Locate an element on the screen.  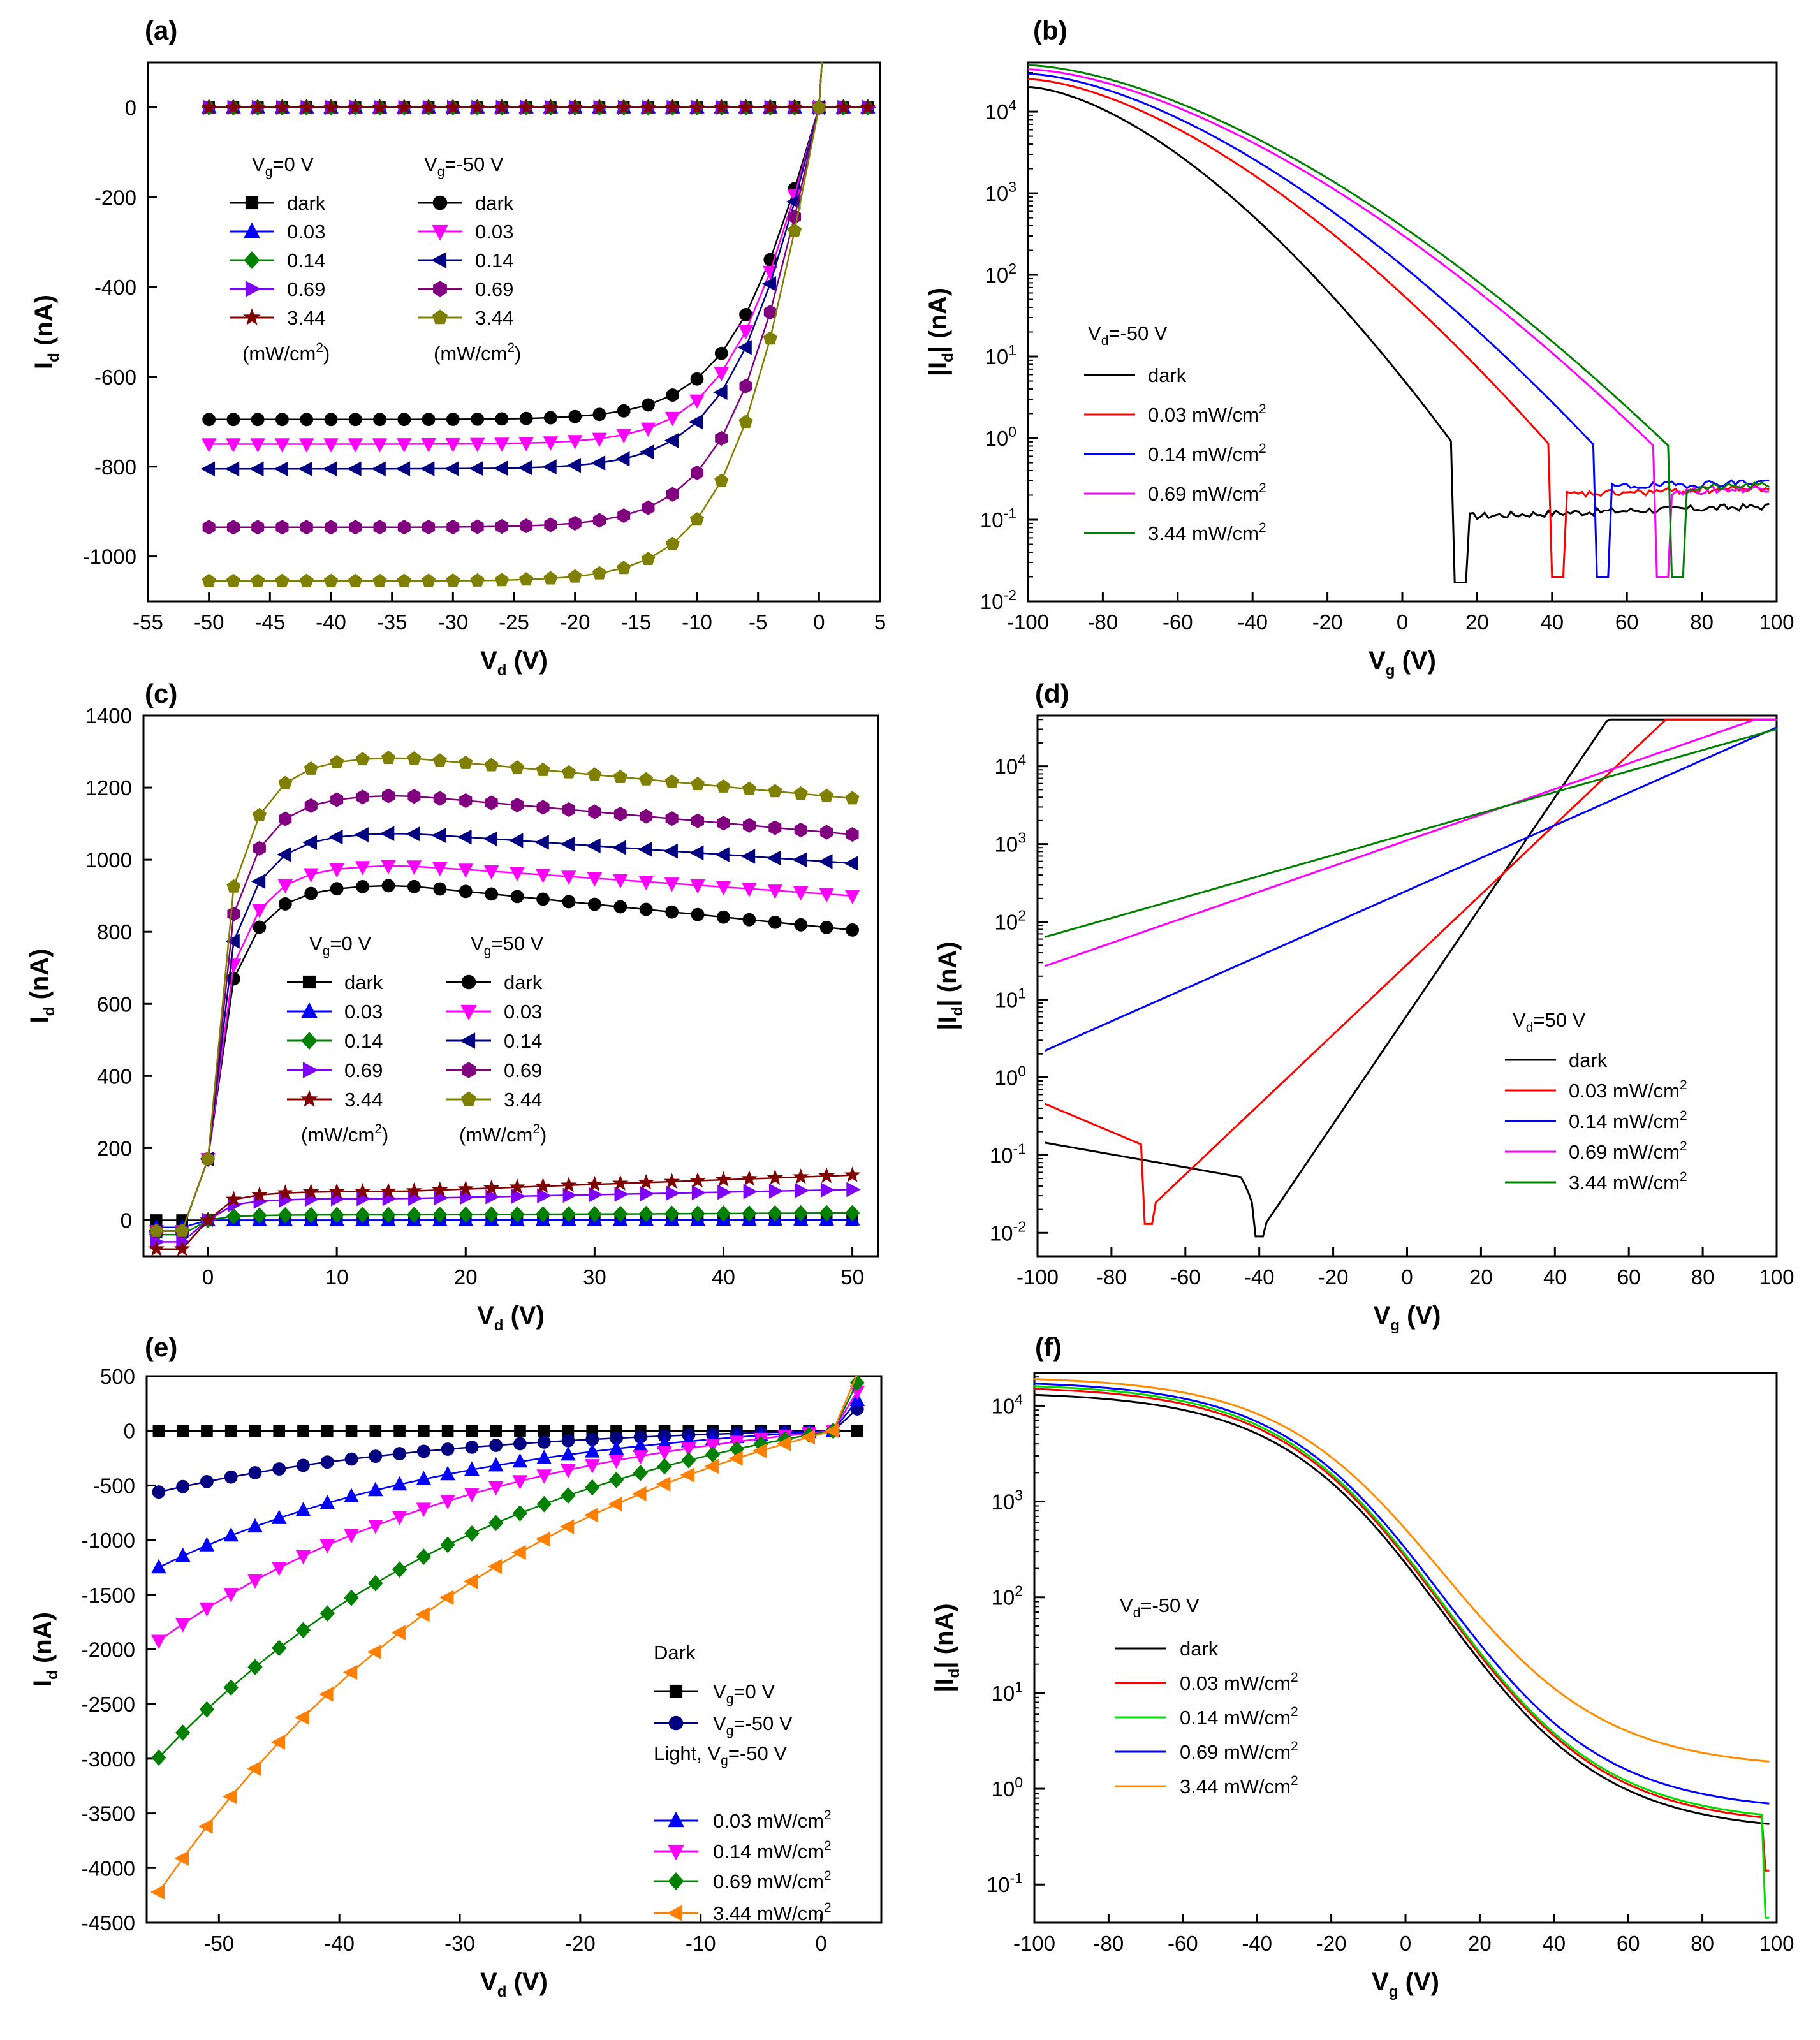
legend-unit: (mW/cm2) is located at coordinates (503, 1134).